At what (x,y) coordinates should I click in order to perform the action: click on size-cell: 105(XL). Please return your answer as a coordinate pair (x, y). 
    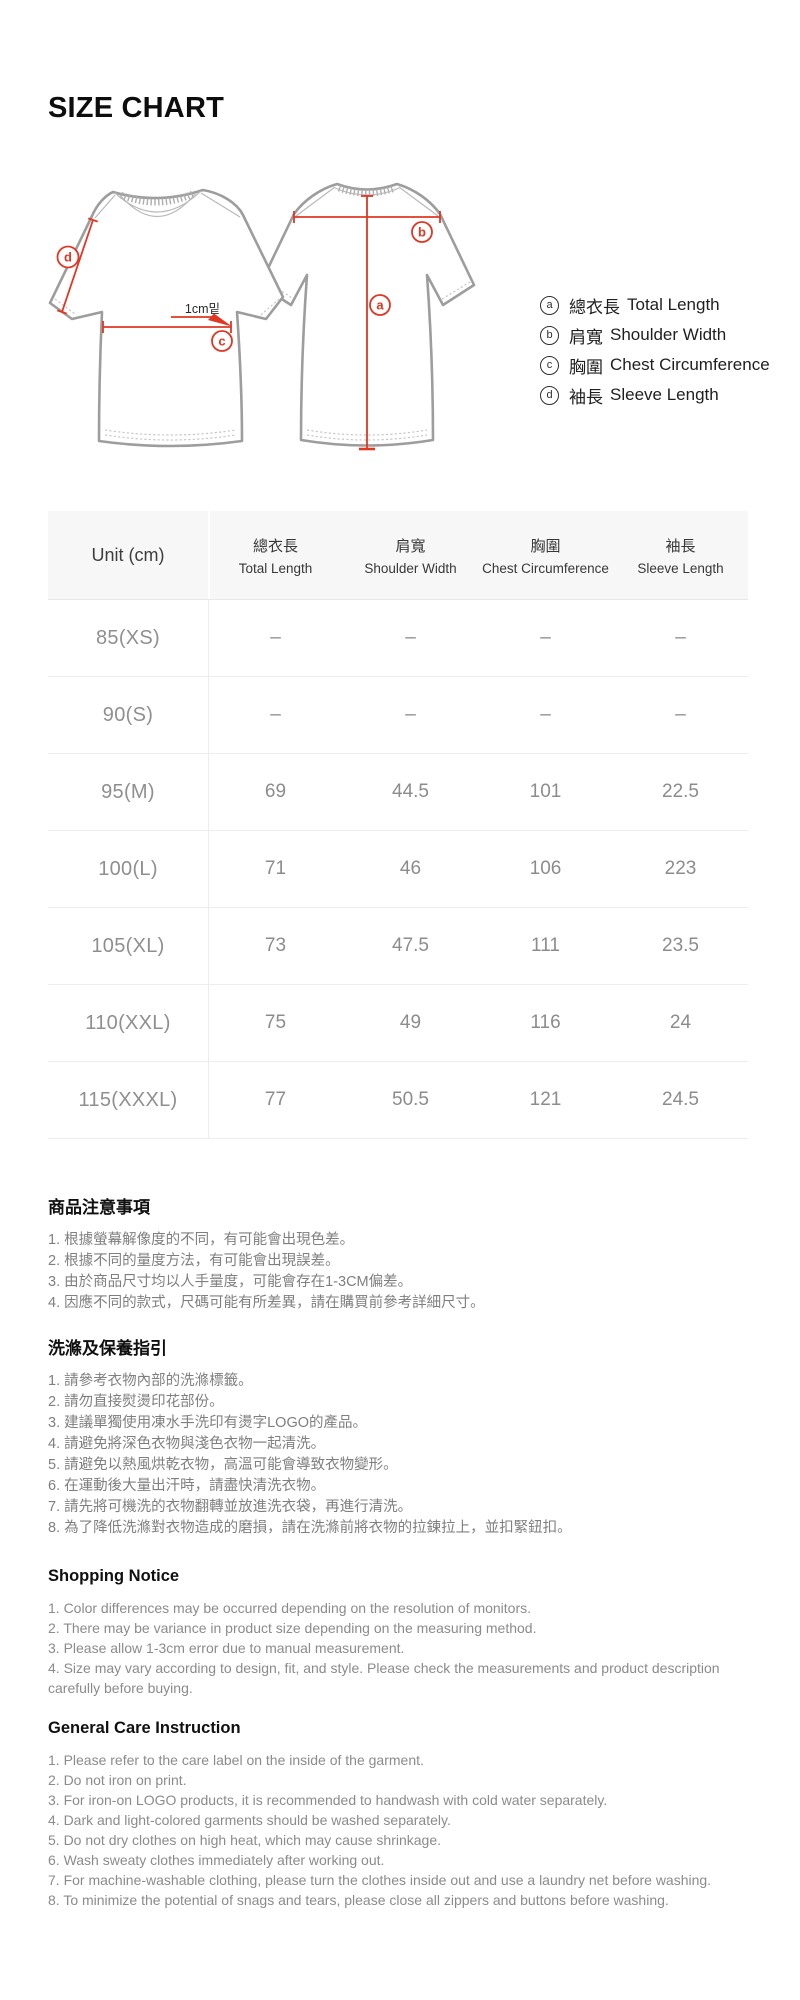
    Looking at the image, I should click on (128, 945).